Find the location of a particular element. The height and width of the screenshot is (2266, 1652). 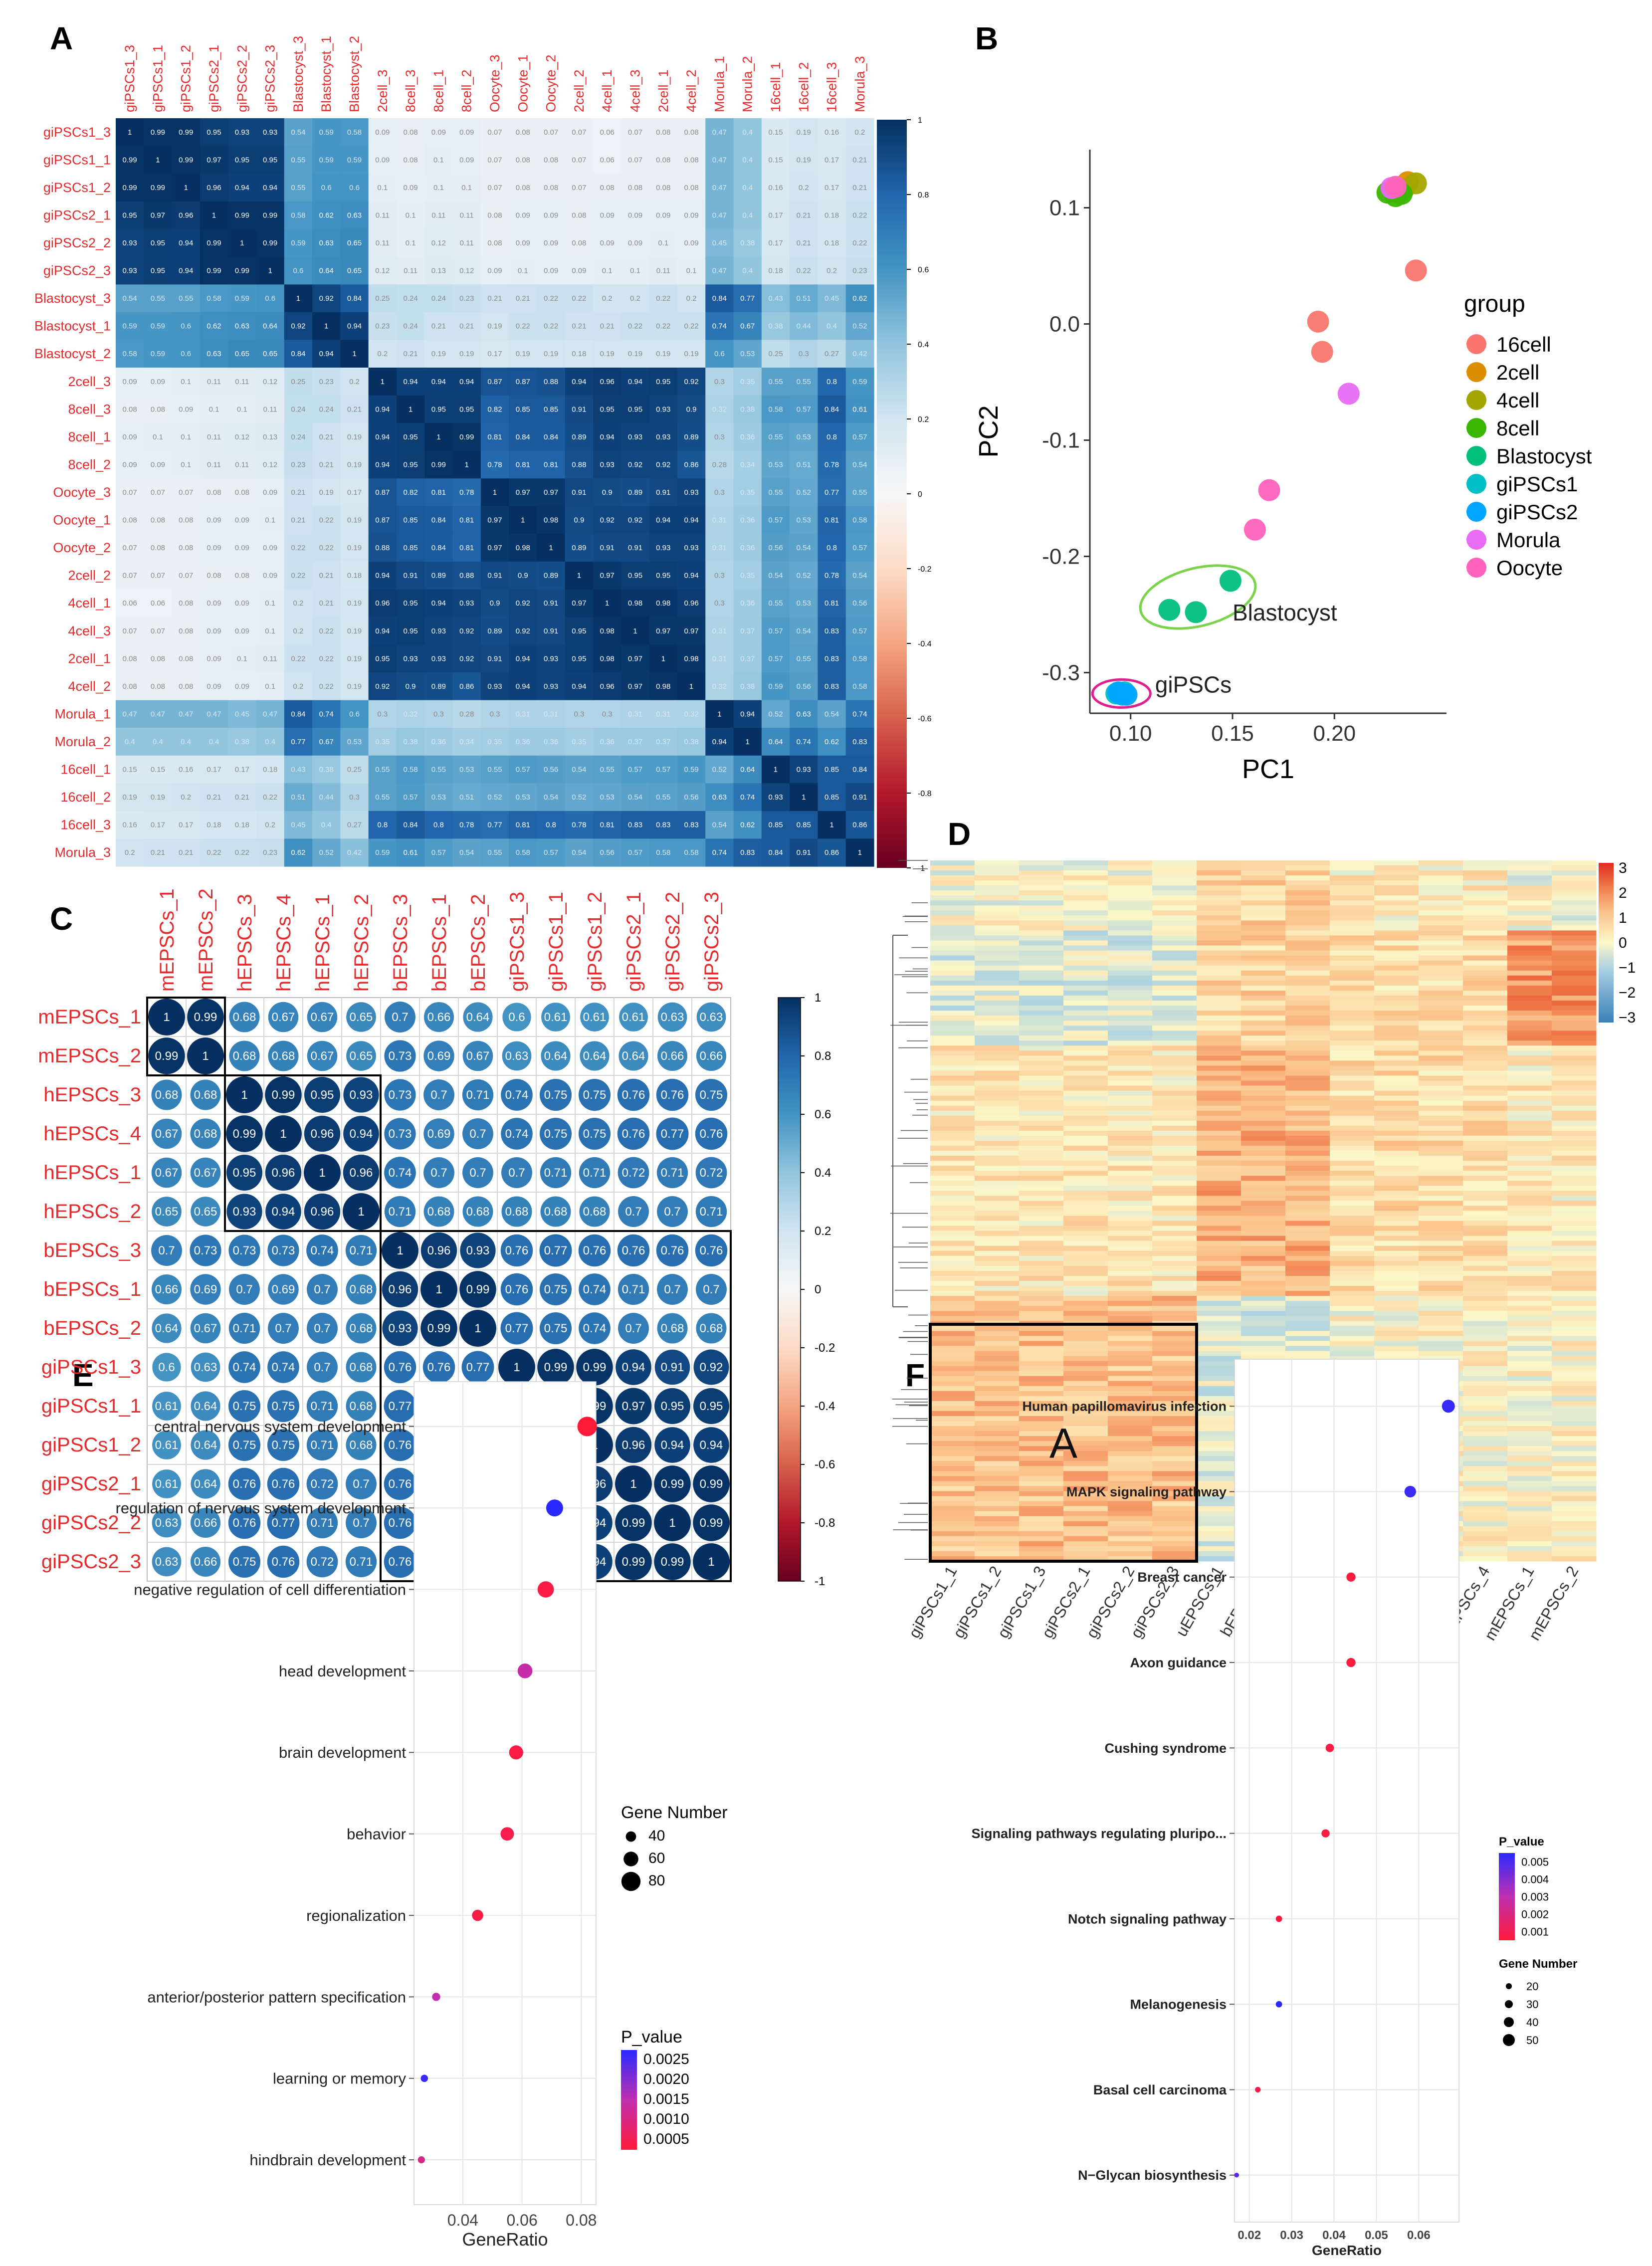

cell-value-label: 0.21 is located at coordinates (607, 326).